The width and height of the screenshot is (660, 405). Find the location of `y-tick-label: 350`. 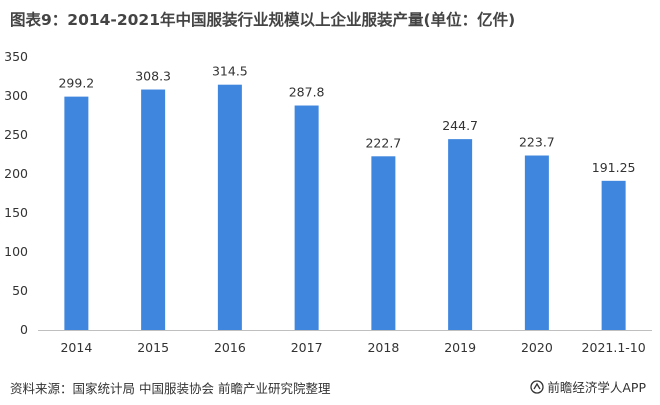

y-tick-label: 350 is located at coordinates (16, 56).